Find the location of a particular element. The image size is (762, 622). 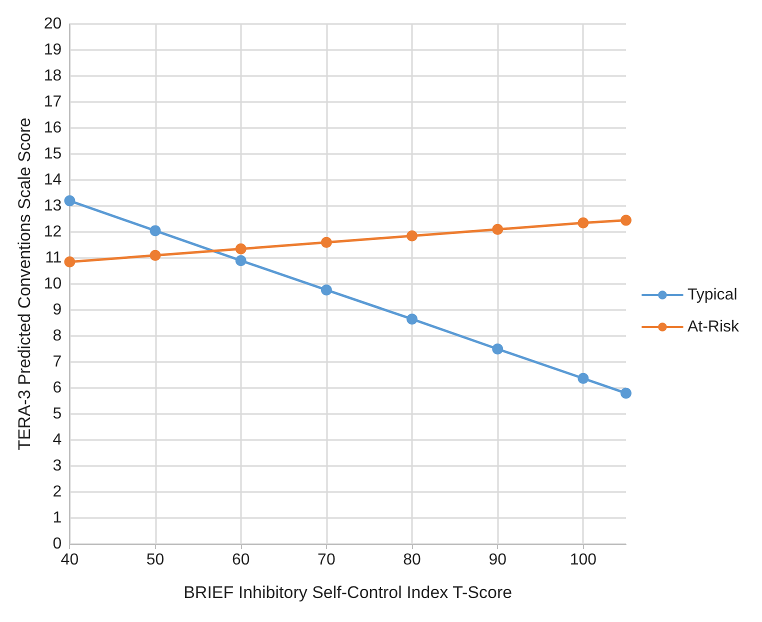

x-axis-title: BRIEF Inhibitory Self-Control Index T-Score is located at coordinates (348, 592).